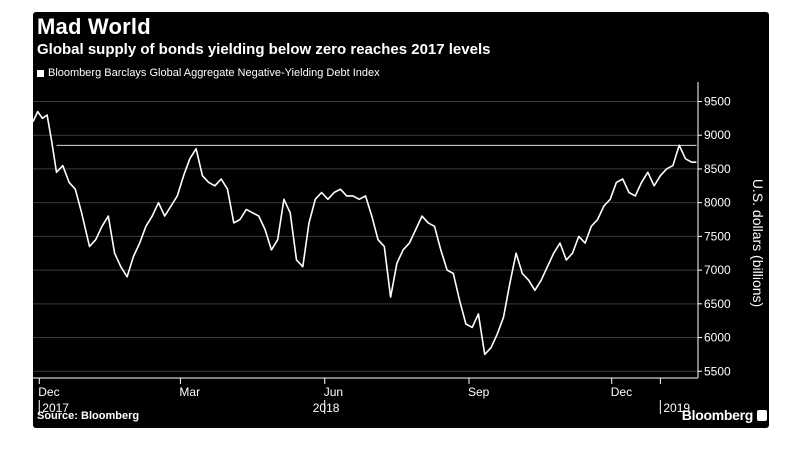  Describe the element at coordinates (189, 392) in the screenshot. I see `x-tick-label-mar: Mar` at that location.